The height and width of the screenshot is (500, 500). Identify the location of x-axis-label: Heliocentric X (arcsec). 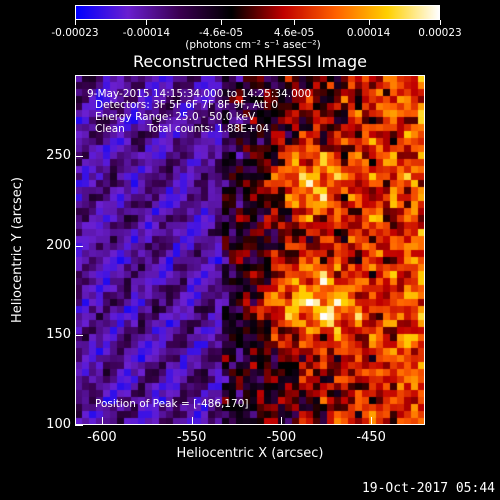
(250, 453).